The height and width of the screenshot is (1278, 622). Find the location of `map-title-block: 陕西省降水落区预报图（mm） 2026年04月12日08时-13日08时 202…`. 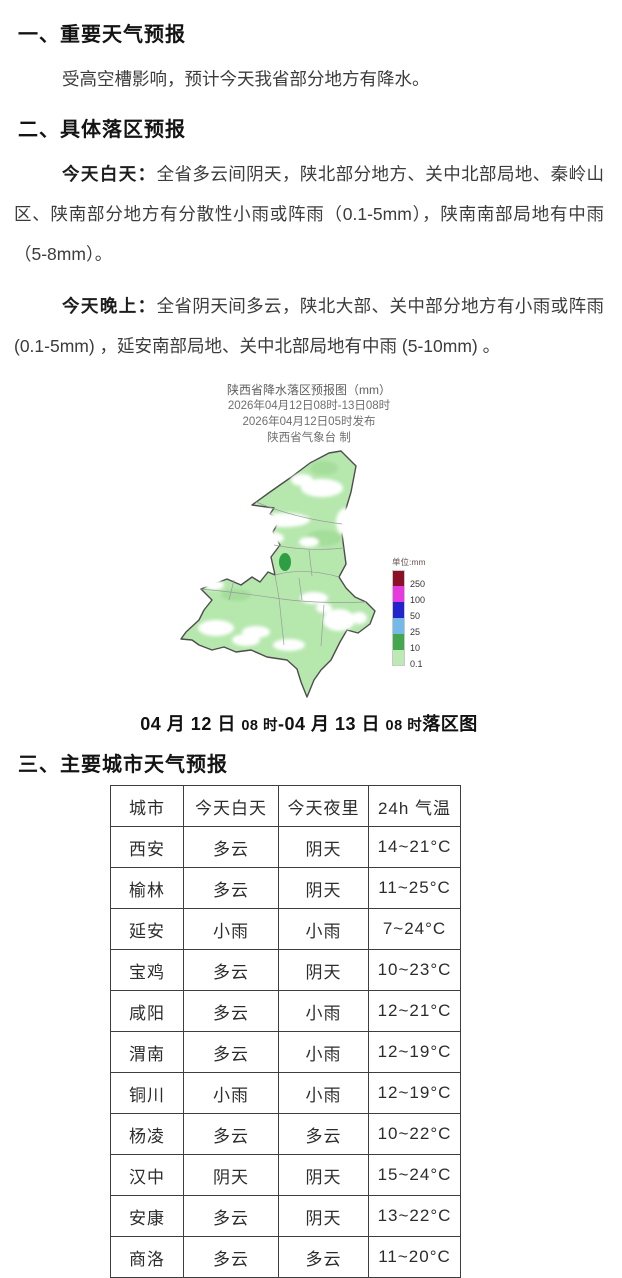

map-title-block: 陕西省降水落区预报图（mm） 2026年04月12日08时-13日08时 202… is located at coordinates (309, 414).